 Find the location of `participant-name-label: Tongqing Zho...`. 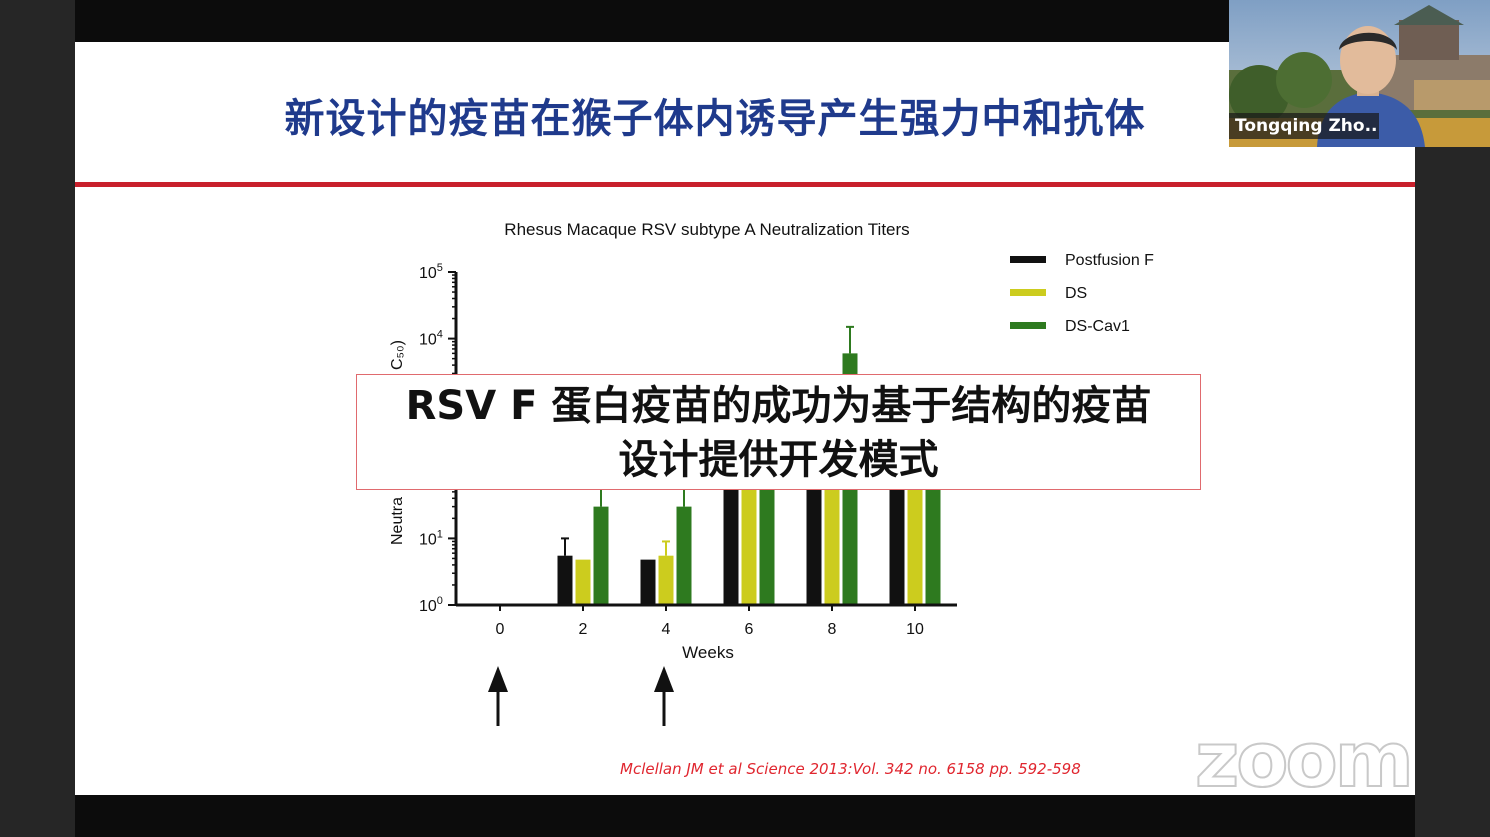

participant-name-label: Tongqing Zho... is located at coordinates (1304, 126).